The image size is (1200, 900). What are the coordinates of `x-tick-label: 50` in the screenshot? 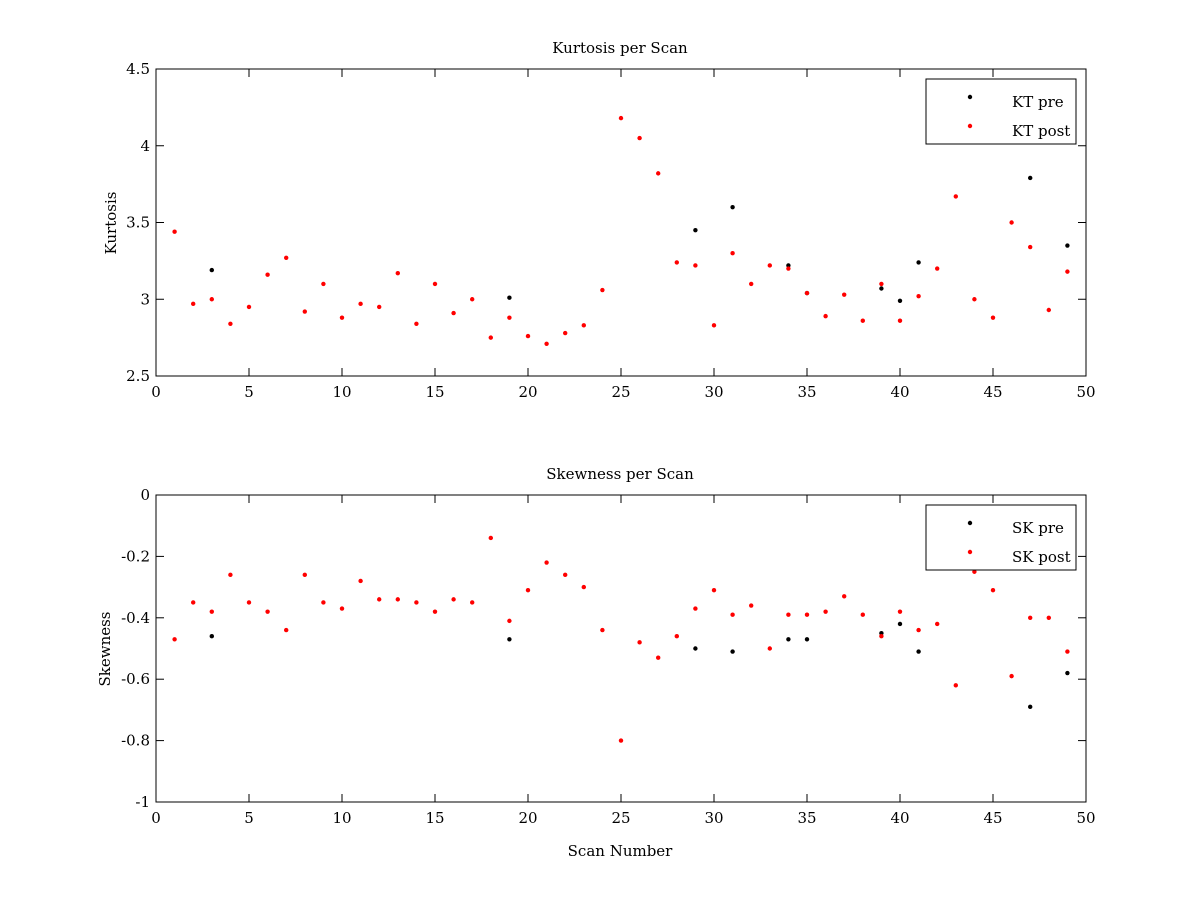 It's located at (1085, 818).